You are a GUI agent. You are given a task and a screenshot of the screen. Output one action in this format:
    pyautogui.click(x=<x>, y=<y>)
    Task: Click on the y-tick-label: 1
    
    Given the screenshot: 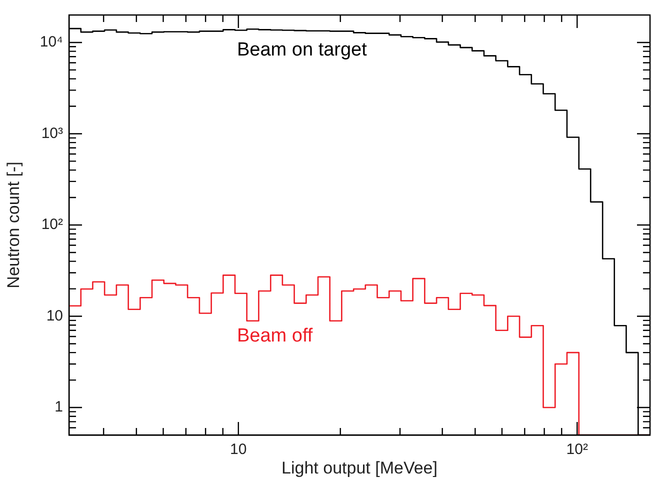 What is the action you would take?
    pyautogui.click(x=58, y=407)
    